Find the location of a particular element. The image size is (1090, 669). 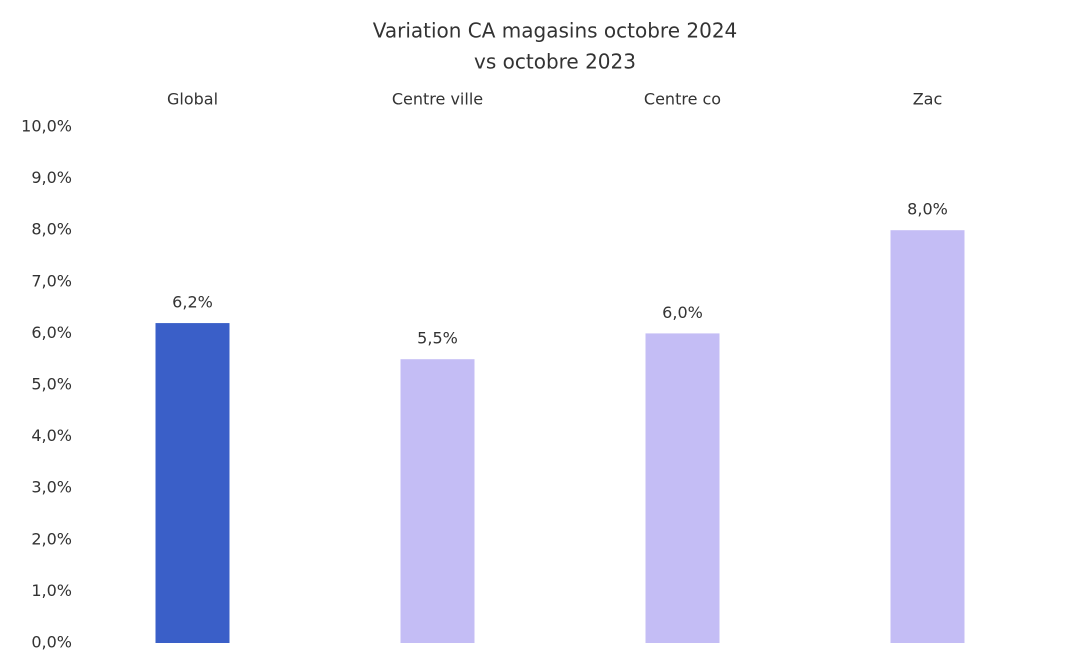

y-tick-label: 8,0% is located at coordinates (51, 229).